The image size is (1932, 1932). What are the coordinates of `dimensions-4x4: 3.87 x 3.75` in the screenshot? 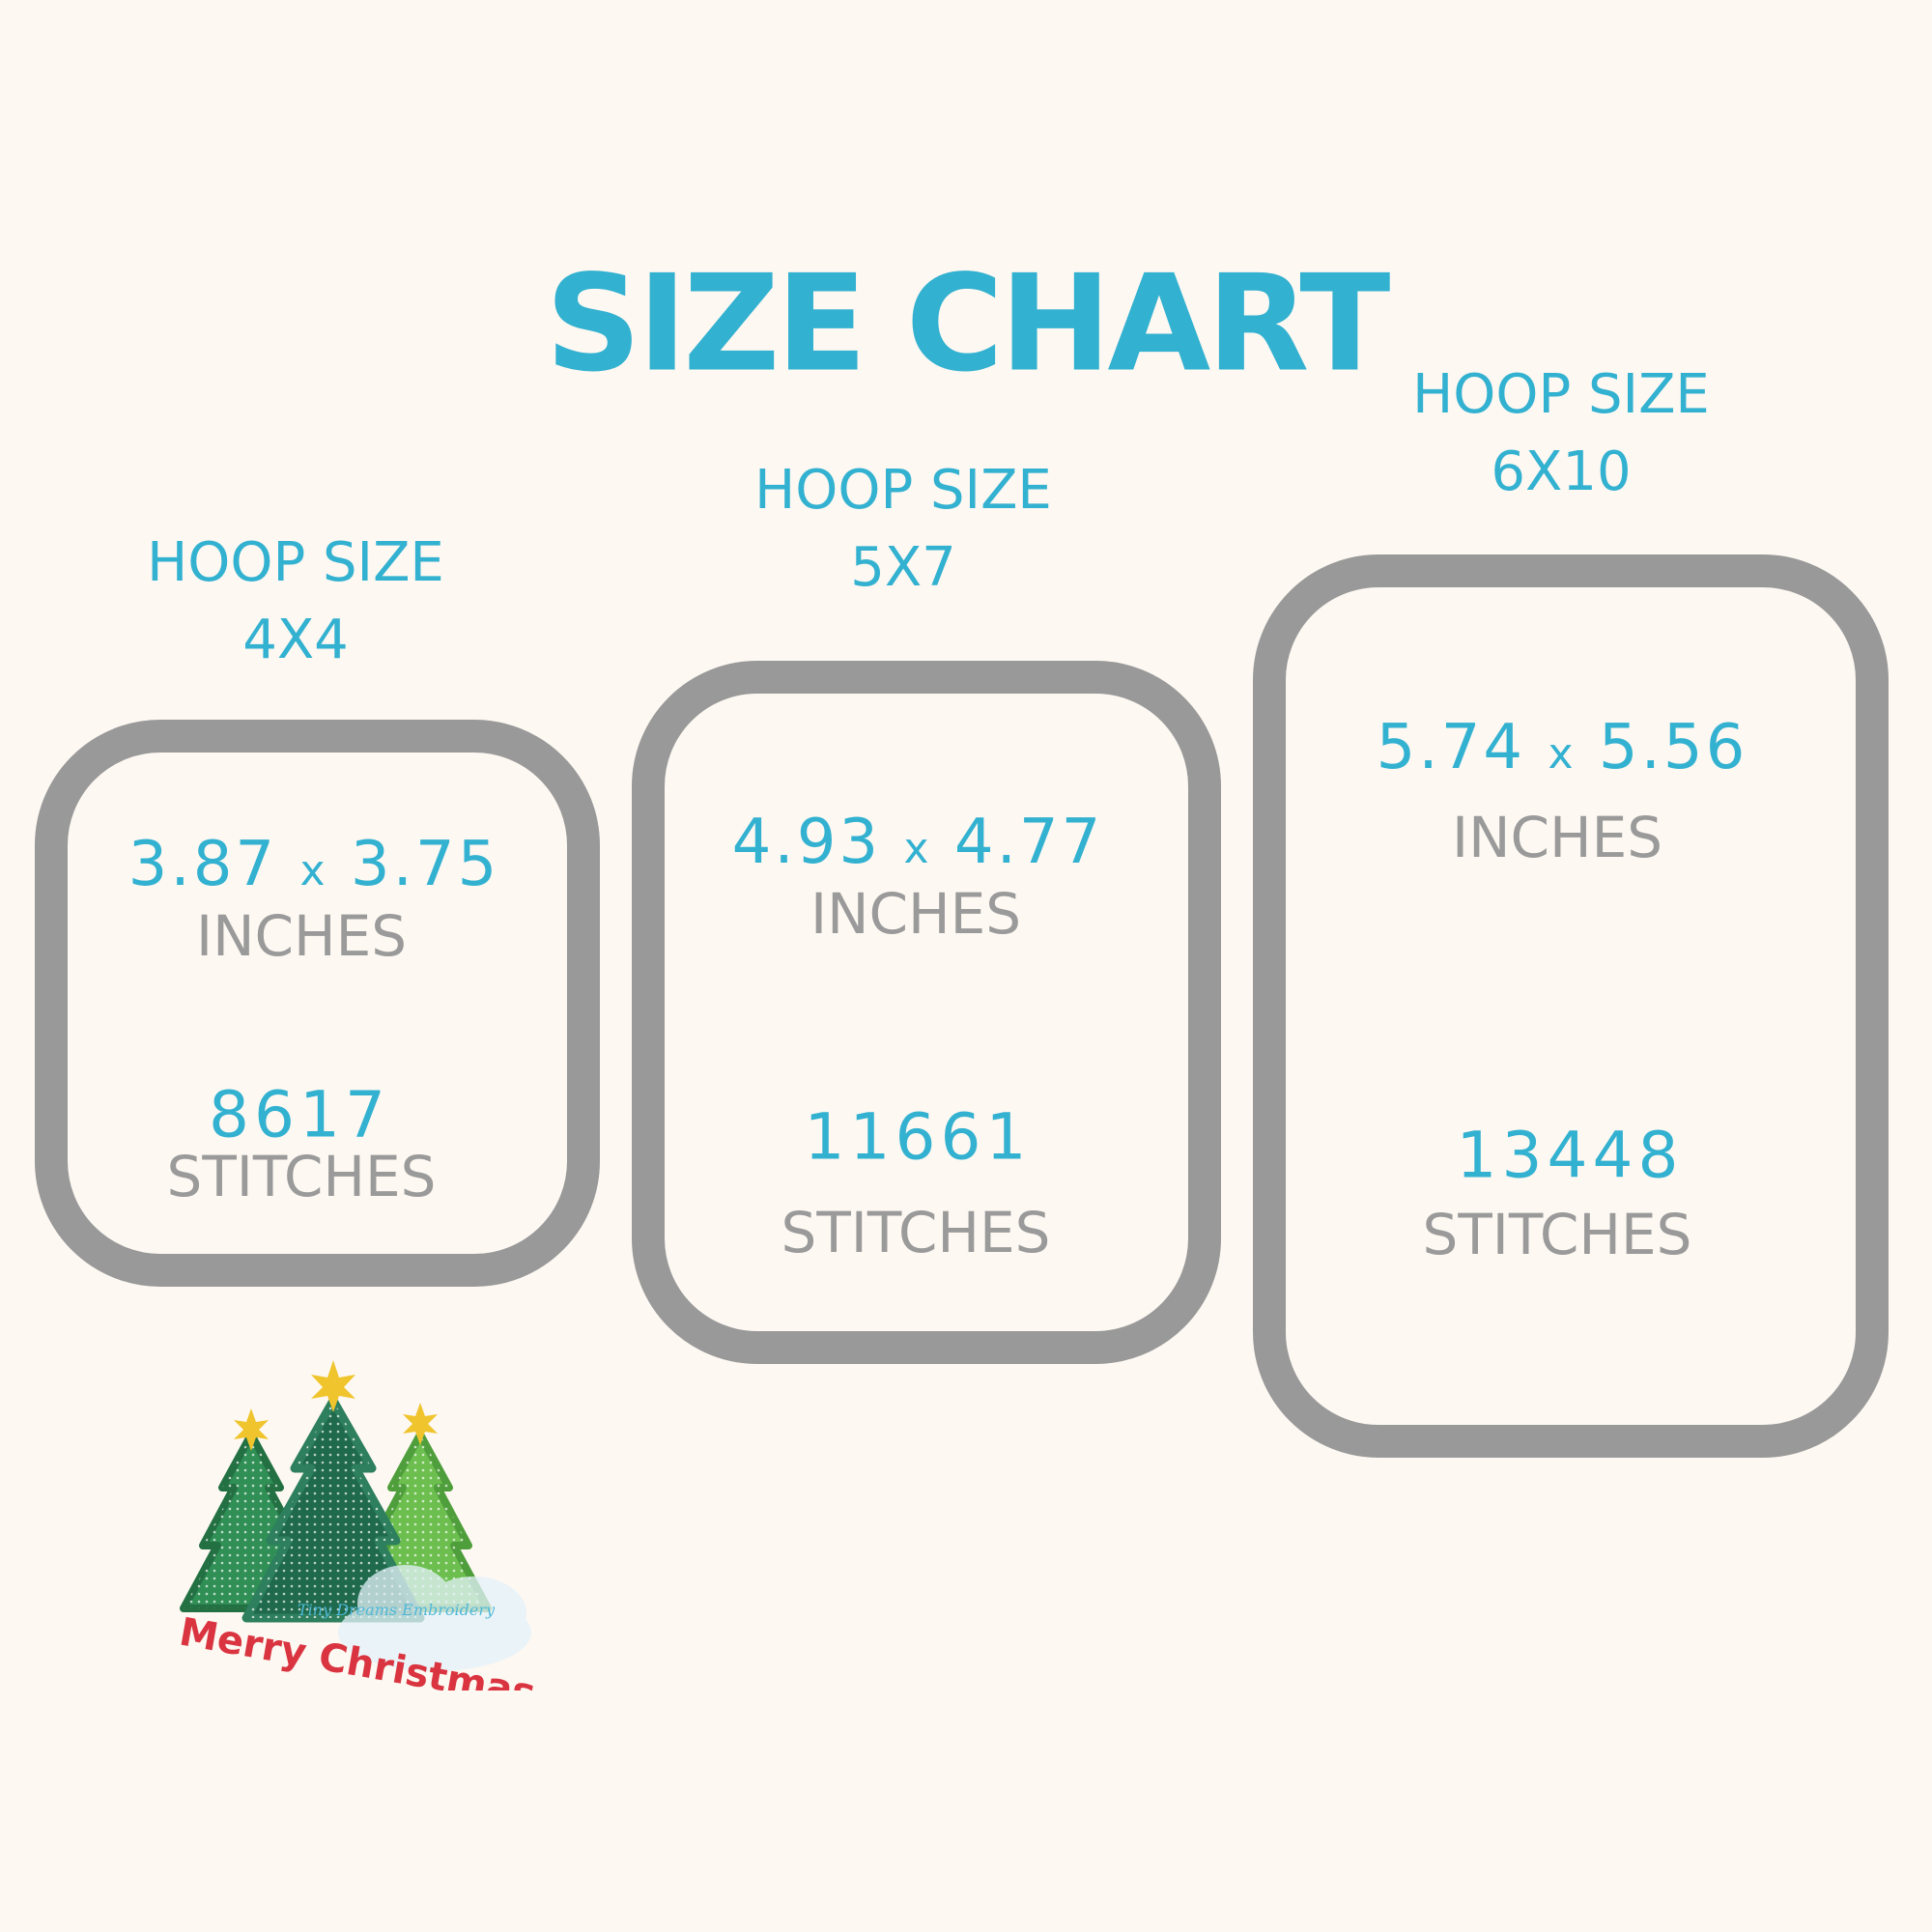 It's located at (314, 864).